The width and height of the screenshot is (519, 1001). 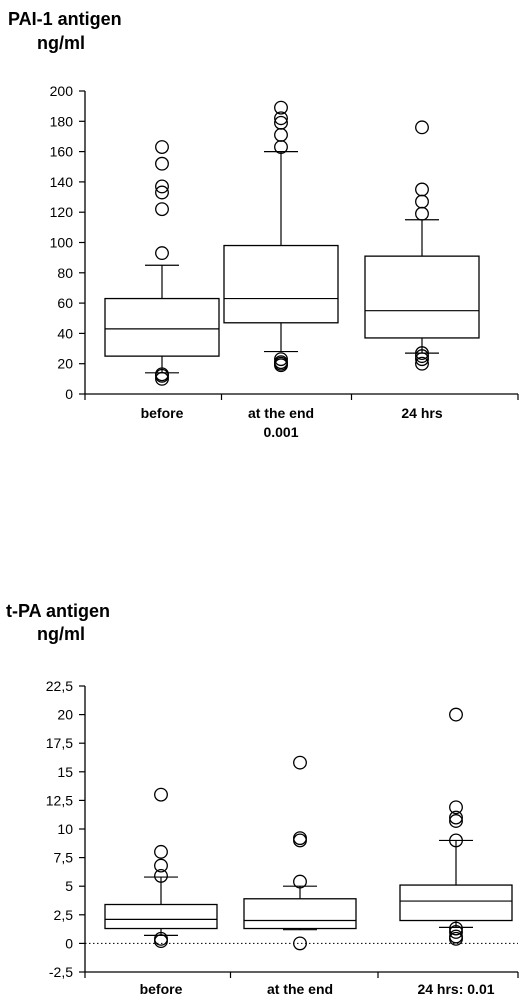 I want to click on chart2-title: t-PA antigen, so click(x=58, y=611).